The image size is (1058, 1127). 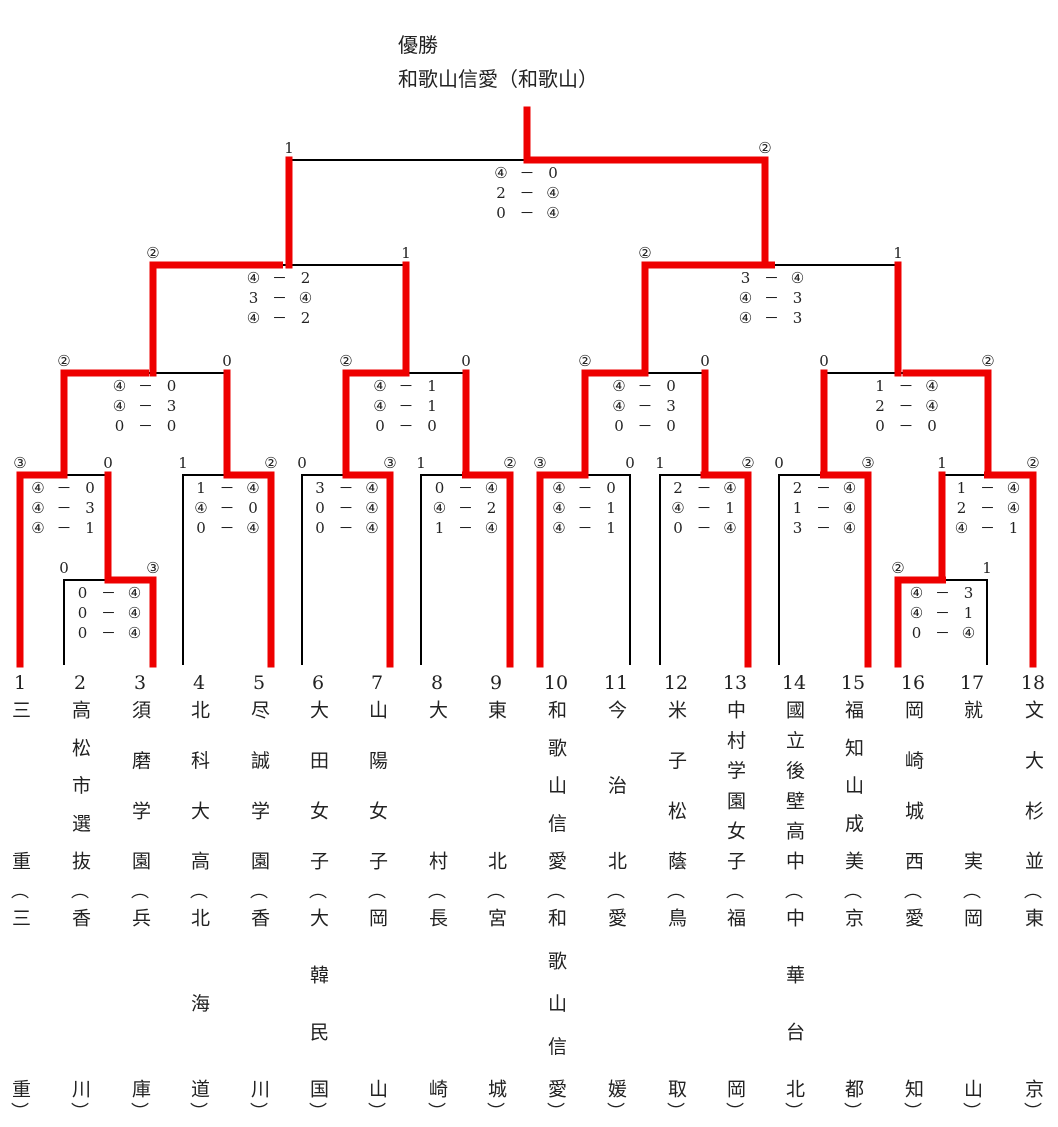 I want to click on team-prefecture: 岡山, so click(x=972, y=1003).